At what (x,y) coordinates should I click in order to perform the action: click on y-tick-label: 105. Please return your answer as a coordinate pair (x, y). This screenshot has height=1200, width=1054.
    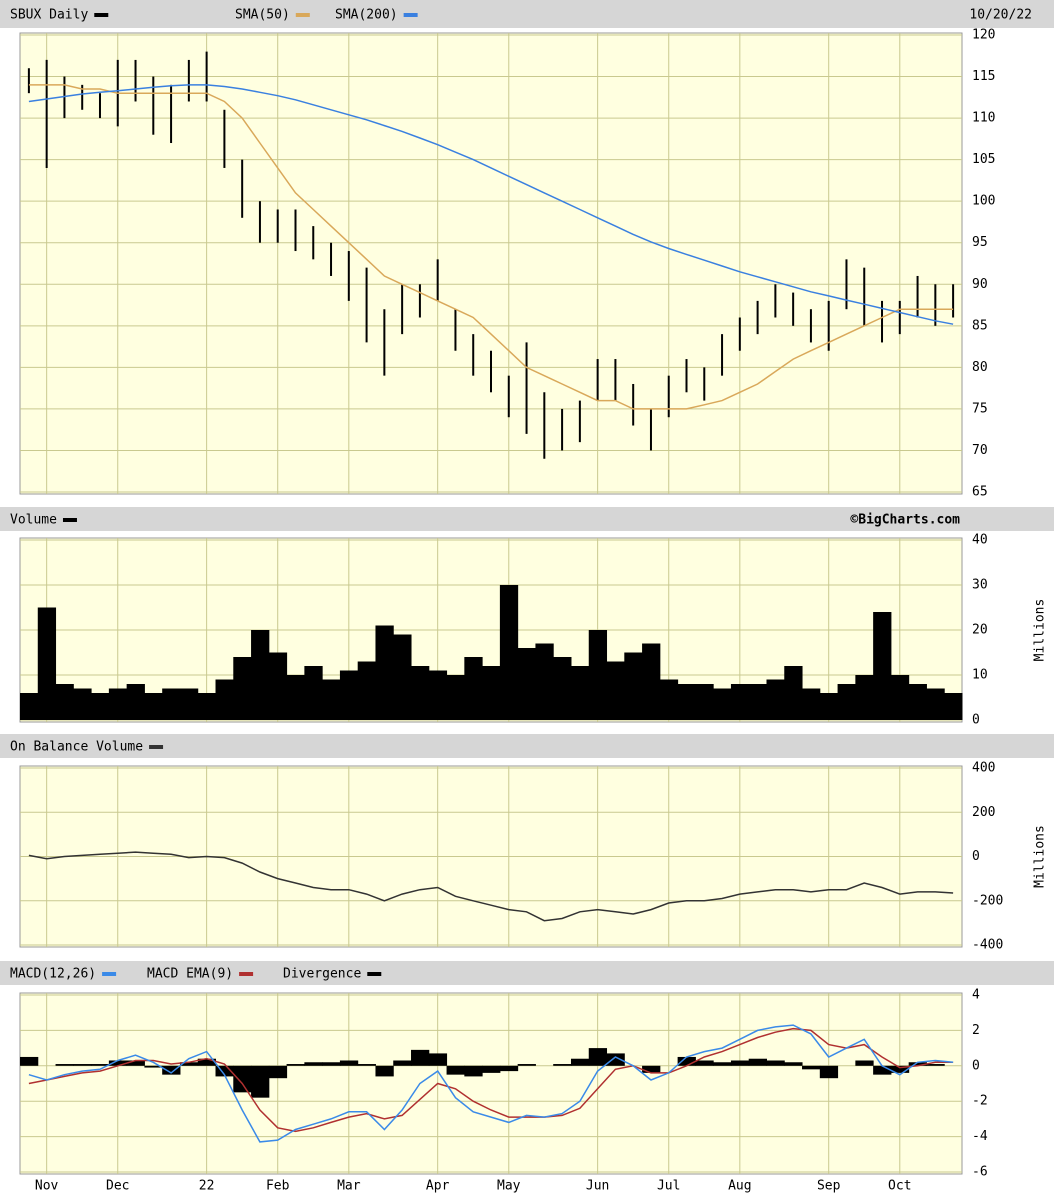
    Looking at the image, I should click on (983, 159).